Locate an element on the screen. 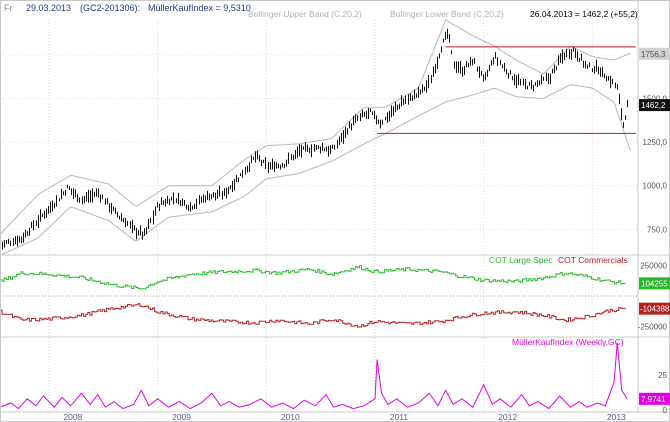 This screenshot has height=422, width=670. x-tick-label: 2012 is located at coordinates (507, 417).